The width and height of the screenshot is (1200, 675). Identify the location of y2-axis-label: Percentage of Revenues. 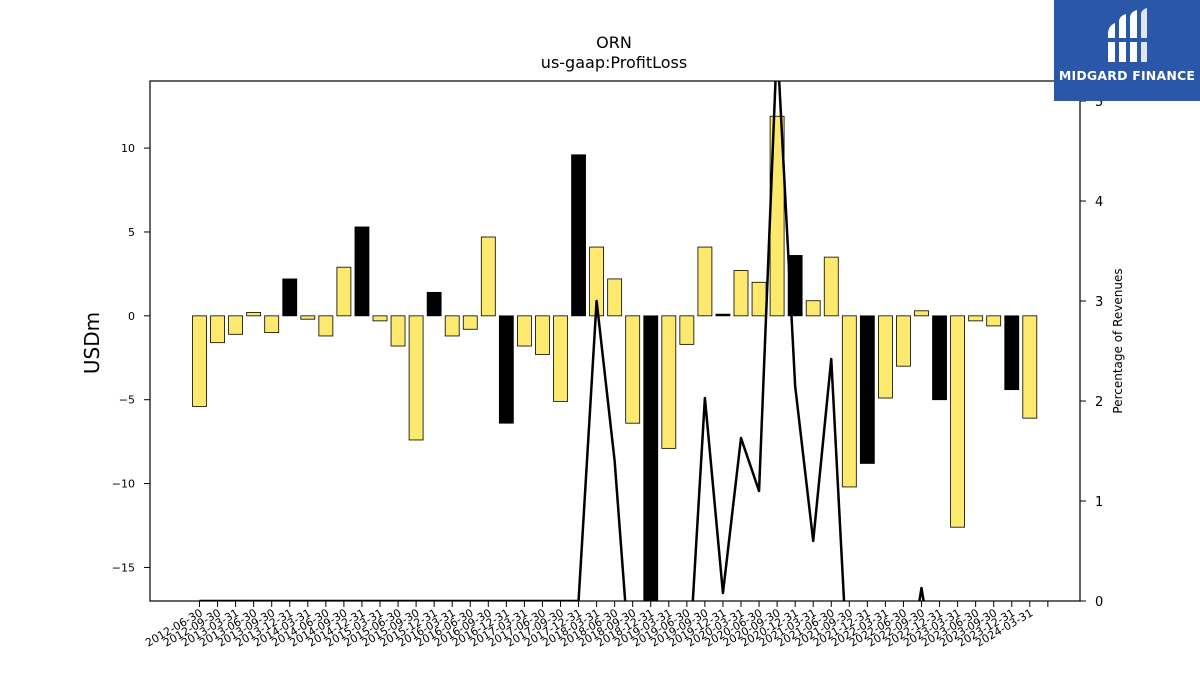
(1118, 340).